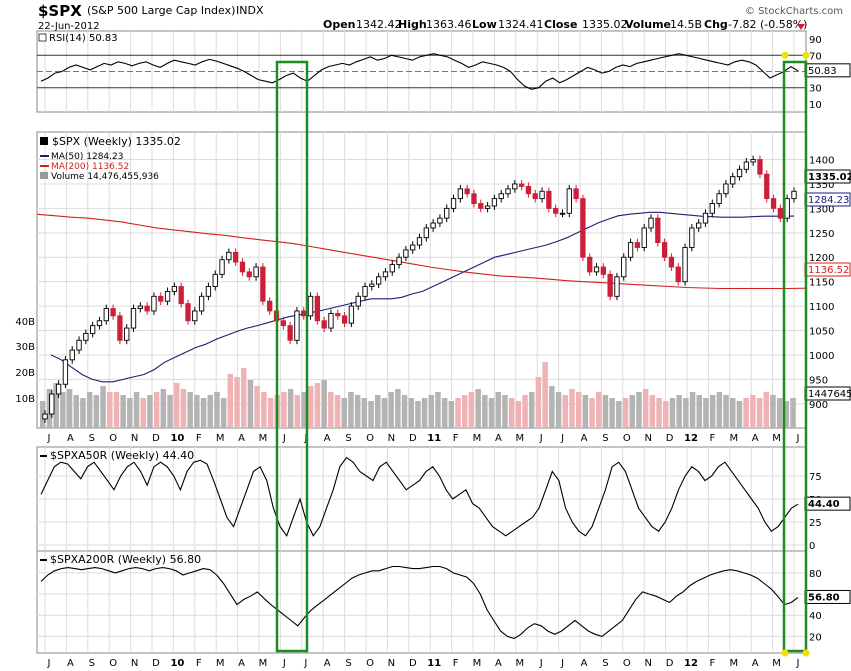  Describe the element at coordinates (821, 209) in the screenshot. I see `price-tick-label: 1300` at that location.